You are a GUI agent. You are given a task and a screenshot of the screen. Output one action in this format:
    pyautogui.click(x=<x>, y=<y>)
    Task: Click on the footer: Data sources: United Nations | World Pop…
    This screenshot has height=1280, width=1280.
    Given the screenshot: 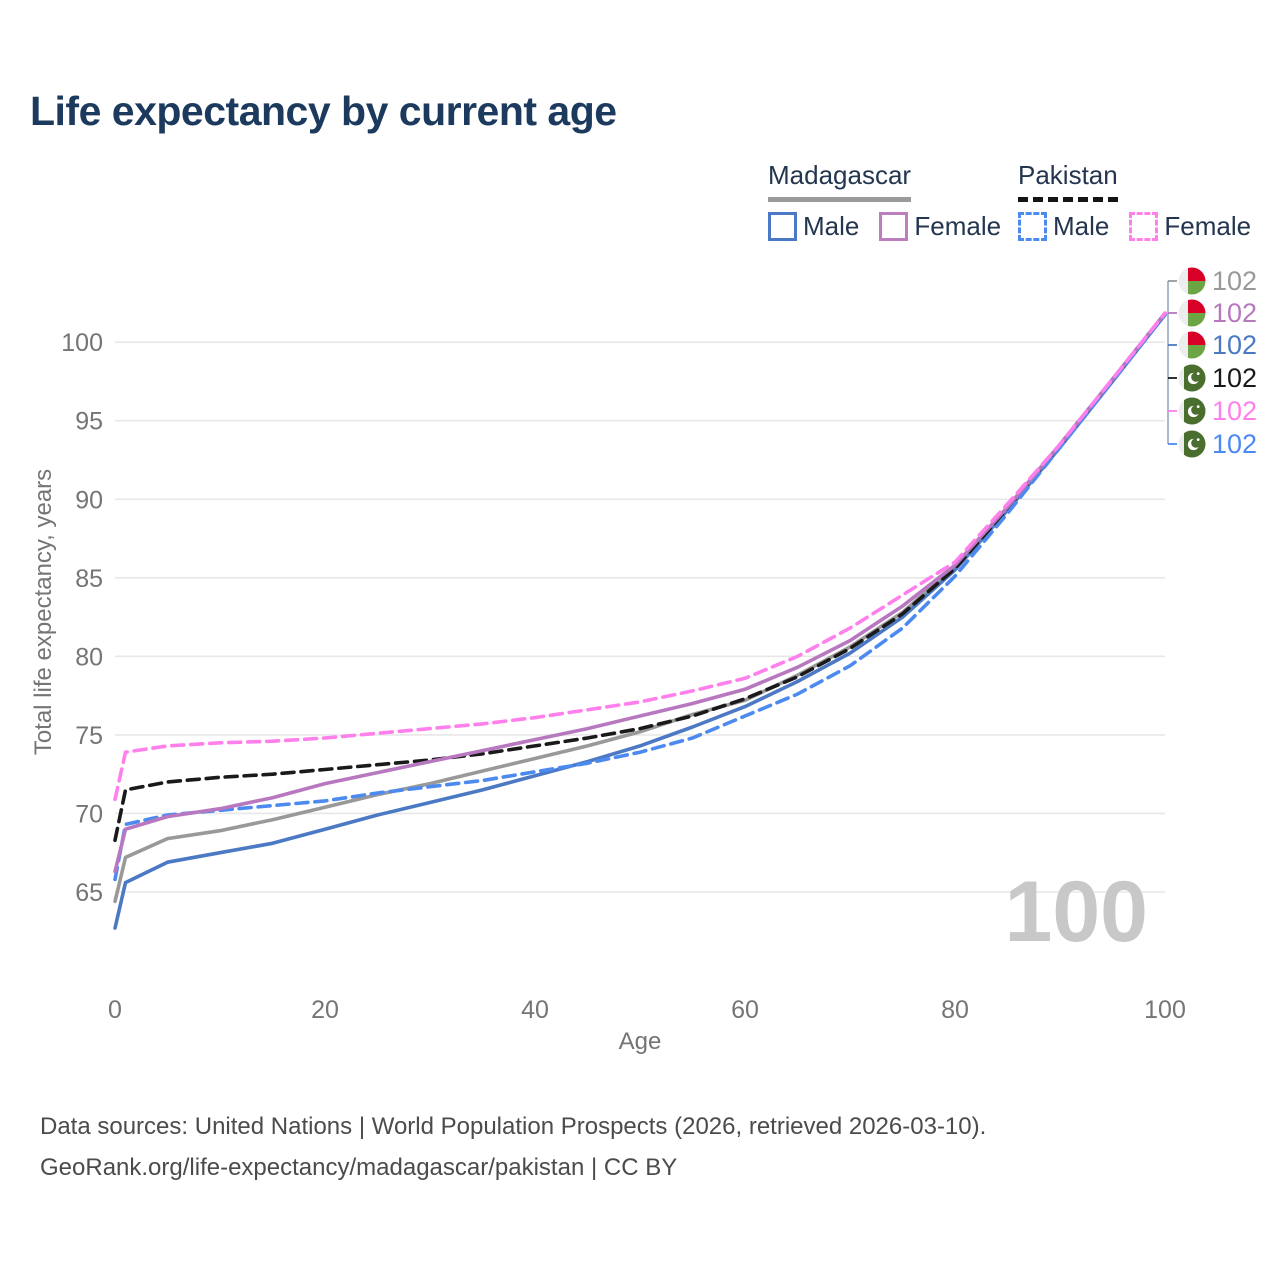 What is the action you would take?
    pyautogui.click(x=513, y=1147)
    